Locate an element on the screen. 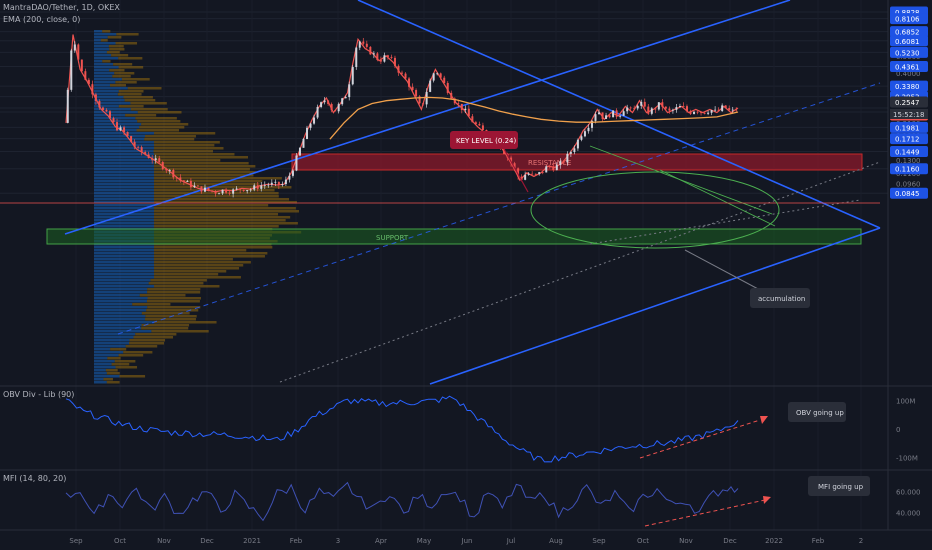 This screenshot has height=550, width=932. price-tick-label: 0.1300 is located at coordinates (908, 161).